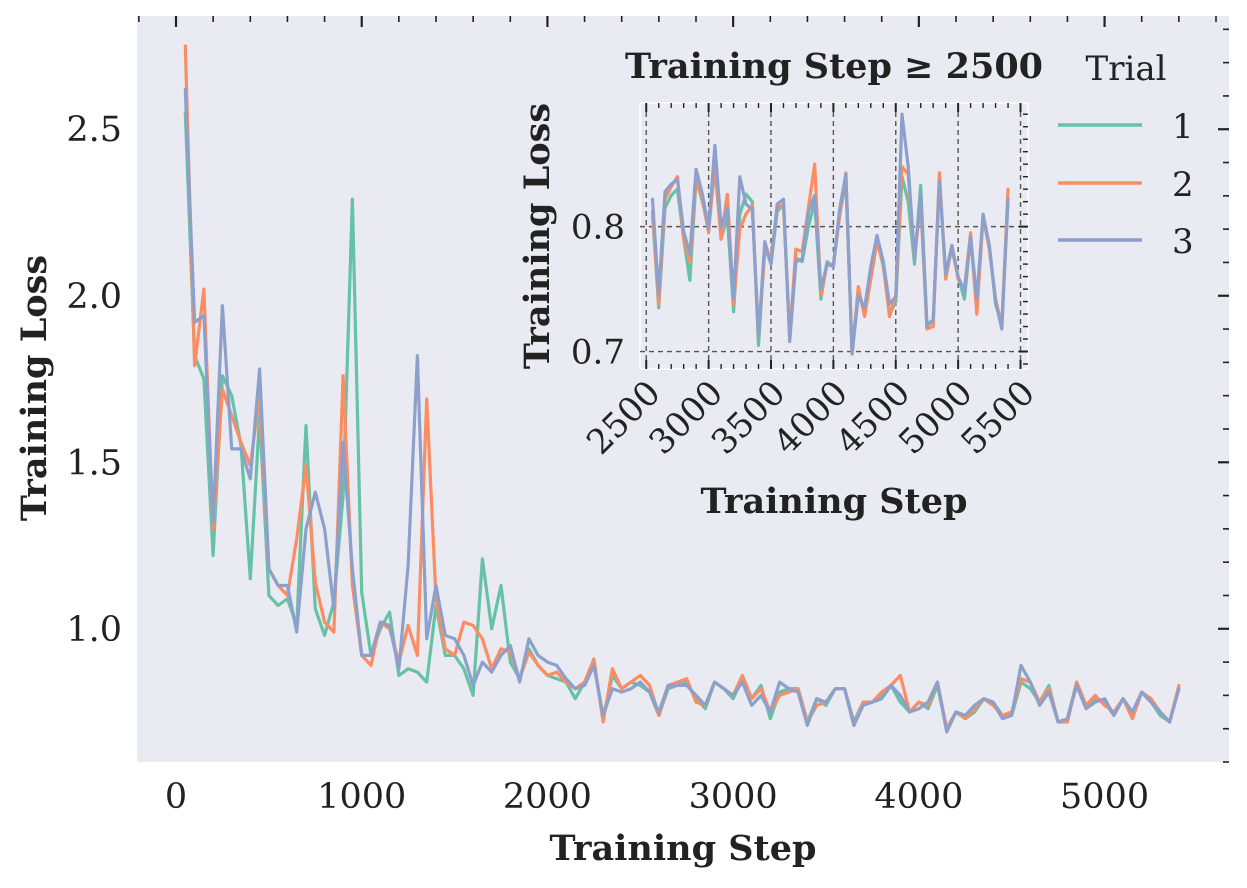 The image size is (1247, 888). What do you see at coordinates (1126, 69) in the screenshot?
I see `legend-title: Trial` at bounding box center [1126, 69].